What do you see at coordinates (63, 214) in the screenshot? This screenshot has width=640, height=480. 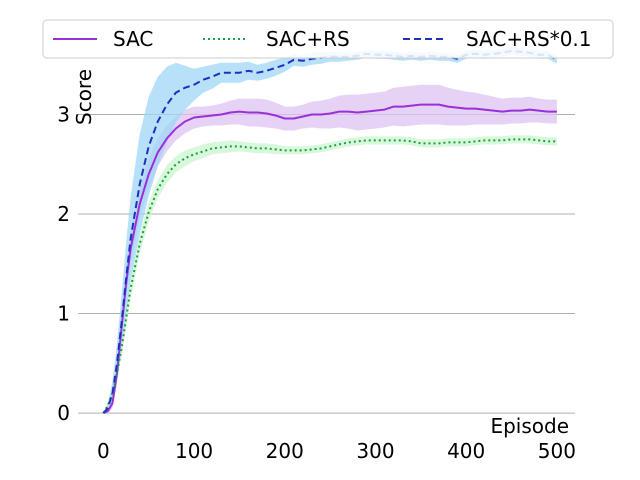 I see `y-tick-label: 2` at bounding box center [63, 214].